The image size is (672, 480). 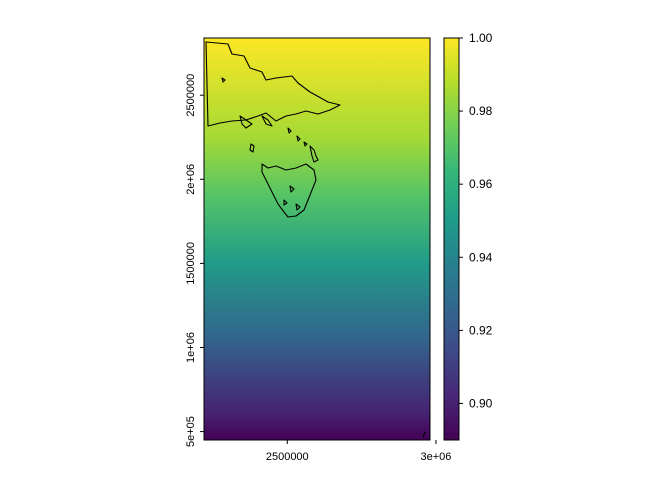 What do you see at coordinates (481, 403) in the screenshot?
I see `colorbar-tick-label-0: 0.90` at bounding box center [481, 403].